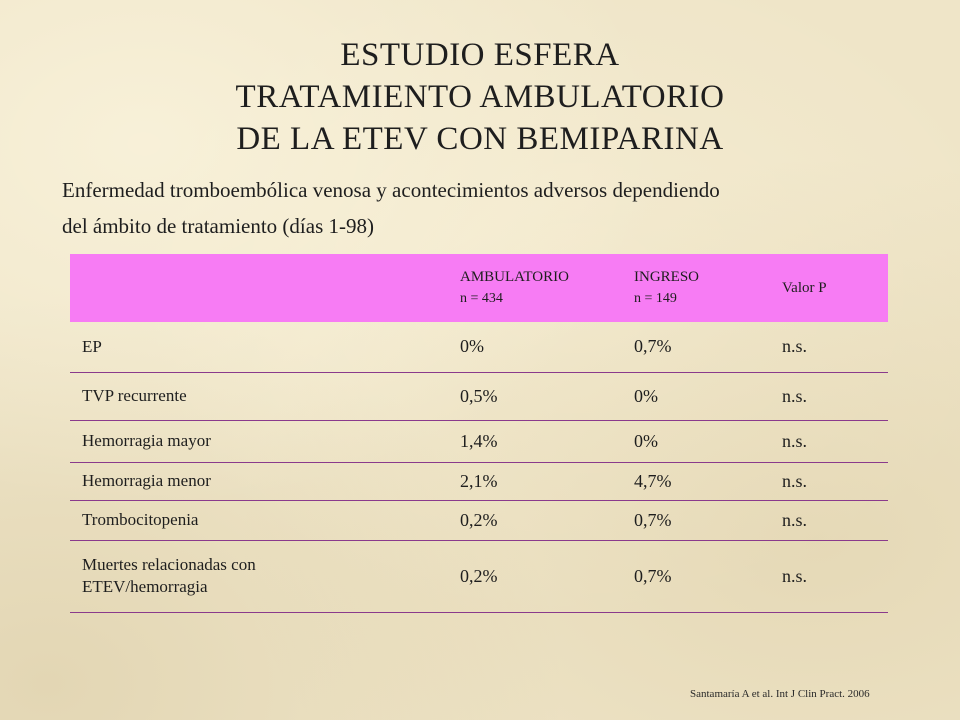  What do you see at coordinates (472, 346) in the screenshot?
I see `row-ambulatorio: 0%` at bounding box center [472, 346].